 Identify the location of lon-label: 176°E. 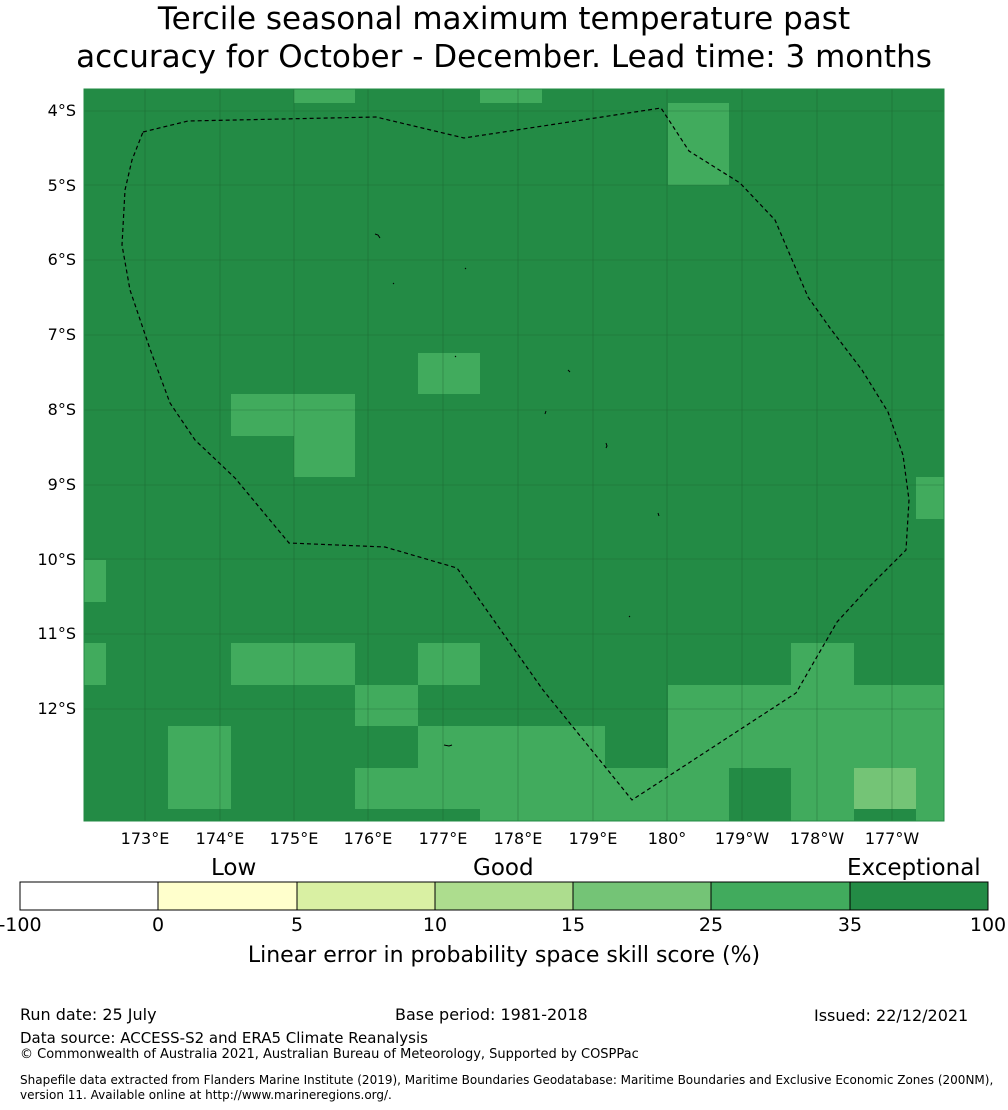
(368, 838).